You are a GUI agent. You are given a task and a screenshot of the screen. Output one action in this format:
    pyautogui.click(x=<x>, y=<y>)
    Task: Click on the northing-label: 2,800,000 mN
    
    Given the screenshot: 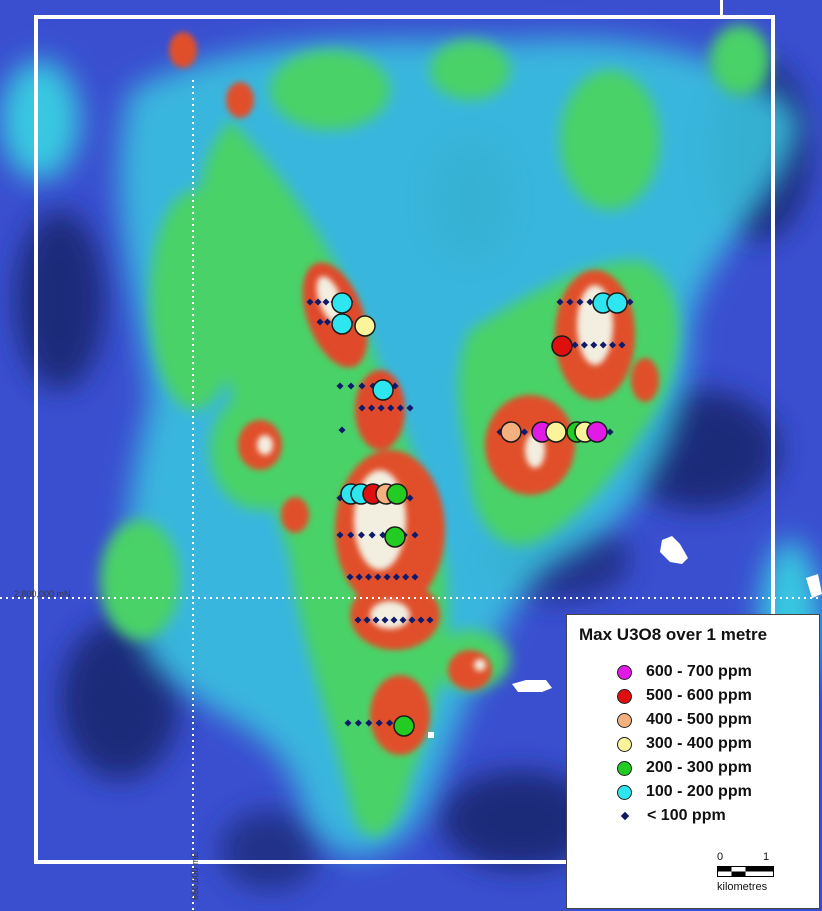 What is the action you would take?
    pyautogui.click(x=42, y=594)
    